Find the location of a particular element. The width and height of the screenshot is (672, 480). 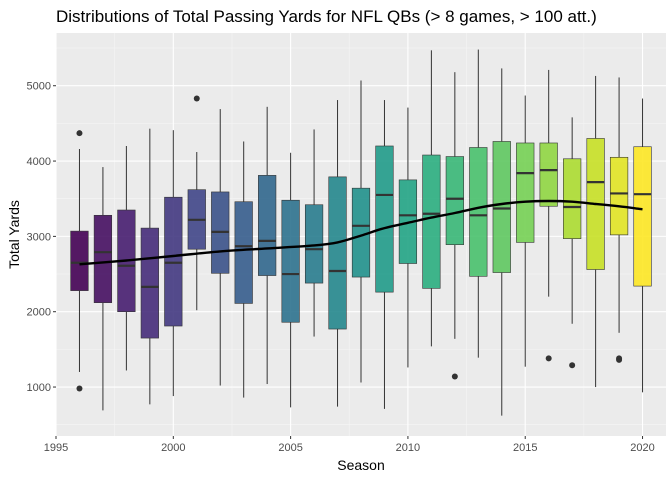

box-2017 is located at coordinates (572, 243).